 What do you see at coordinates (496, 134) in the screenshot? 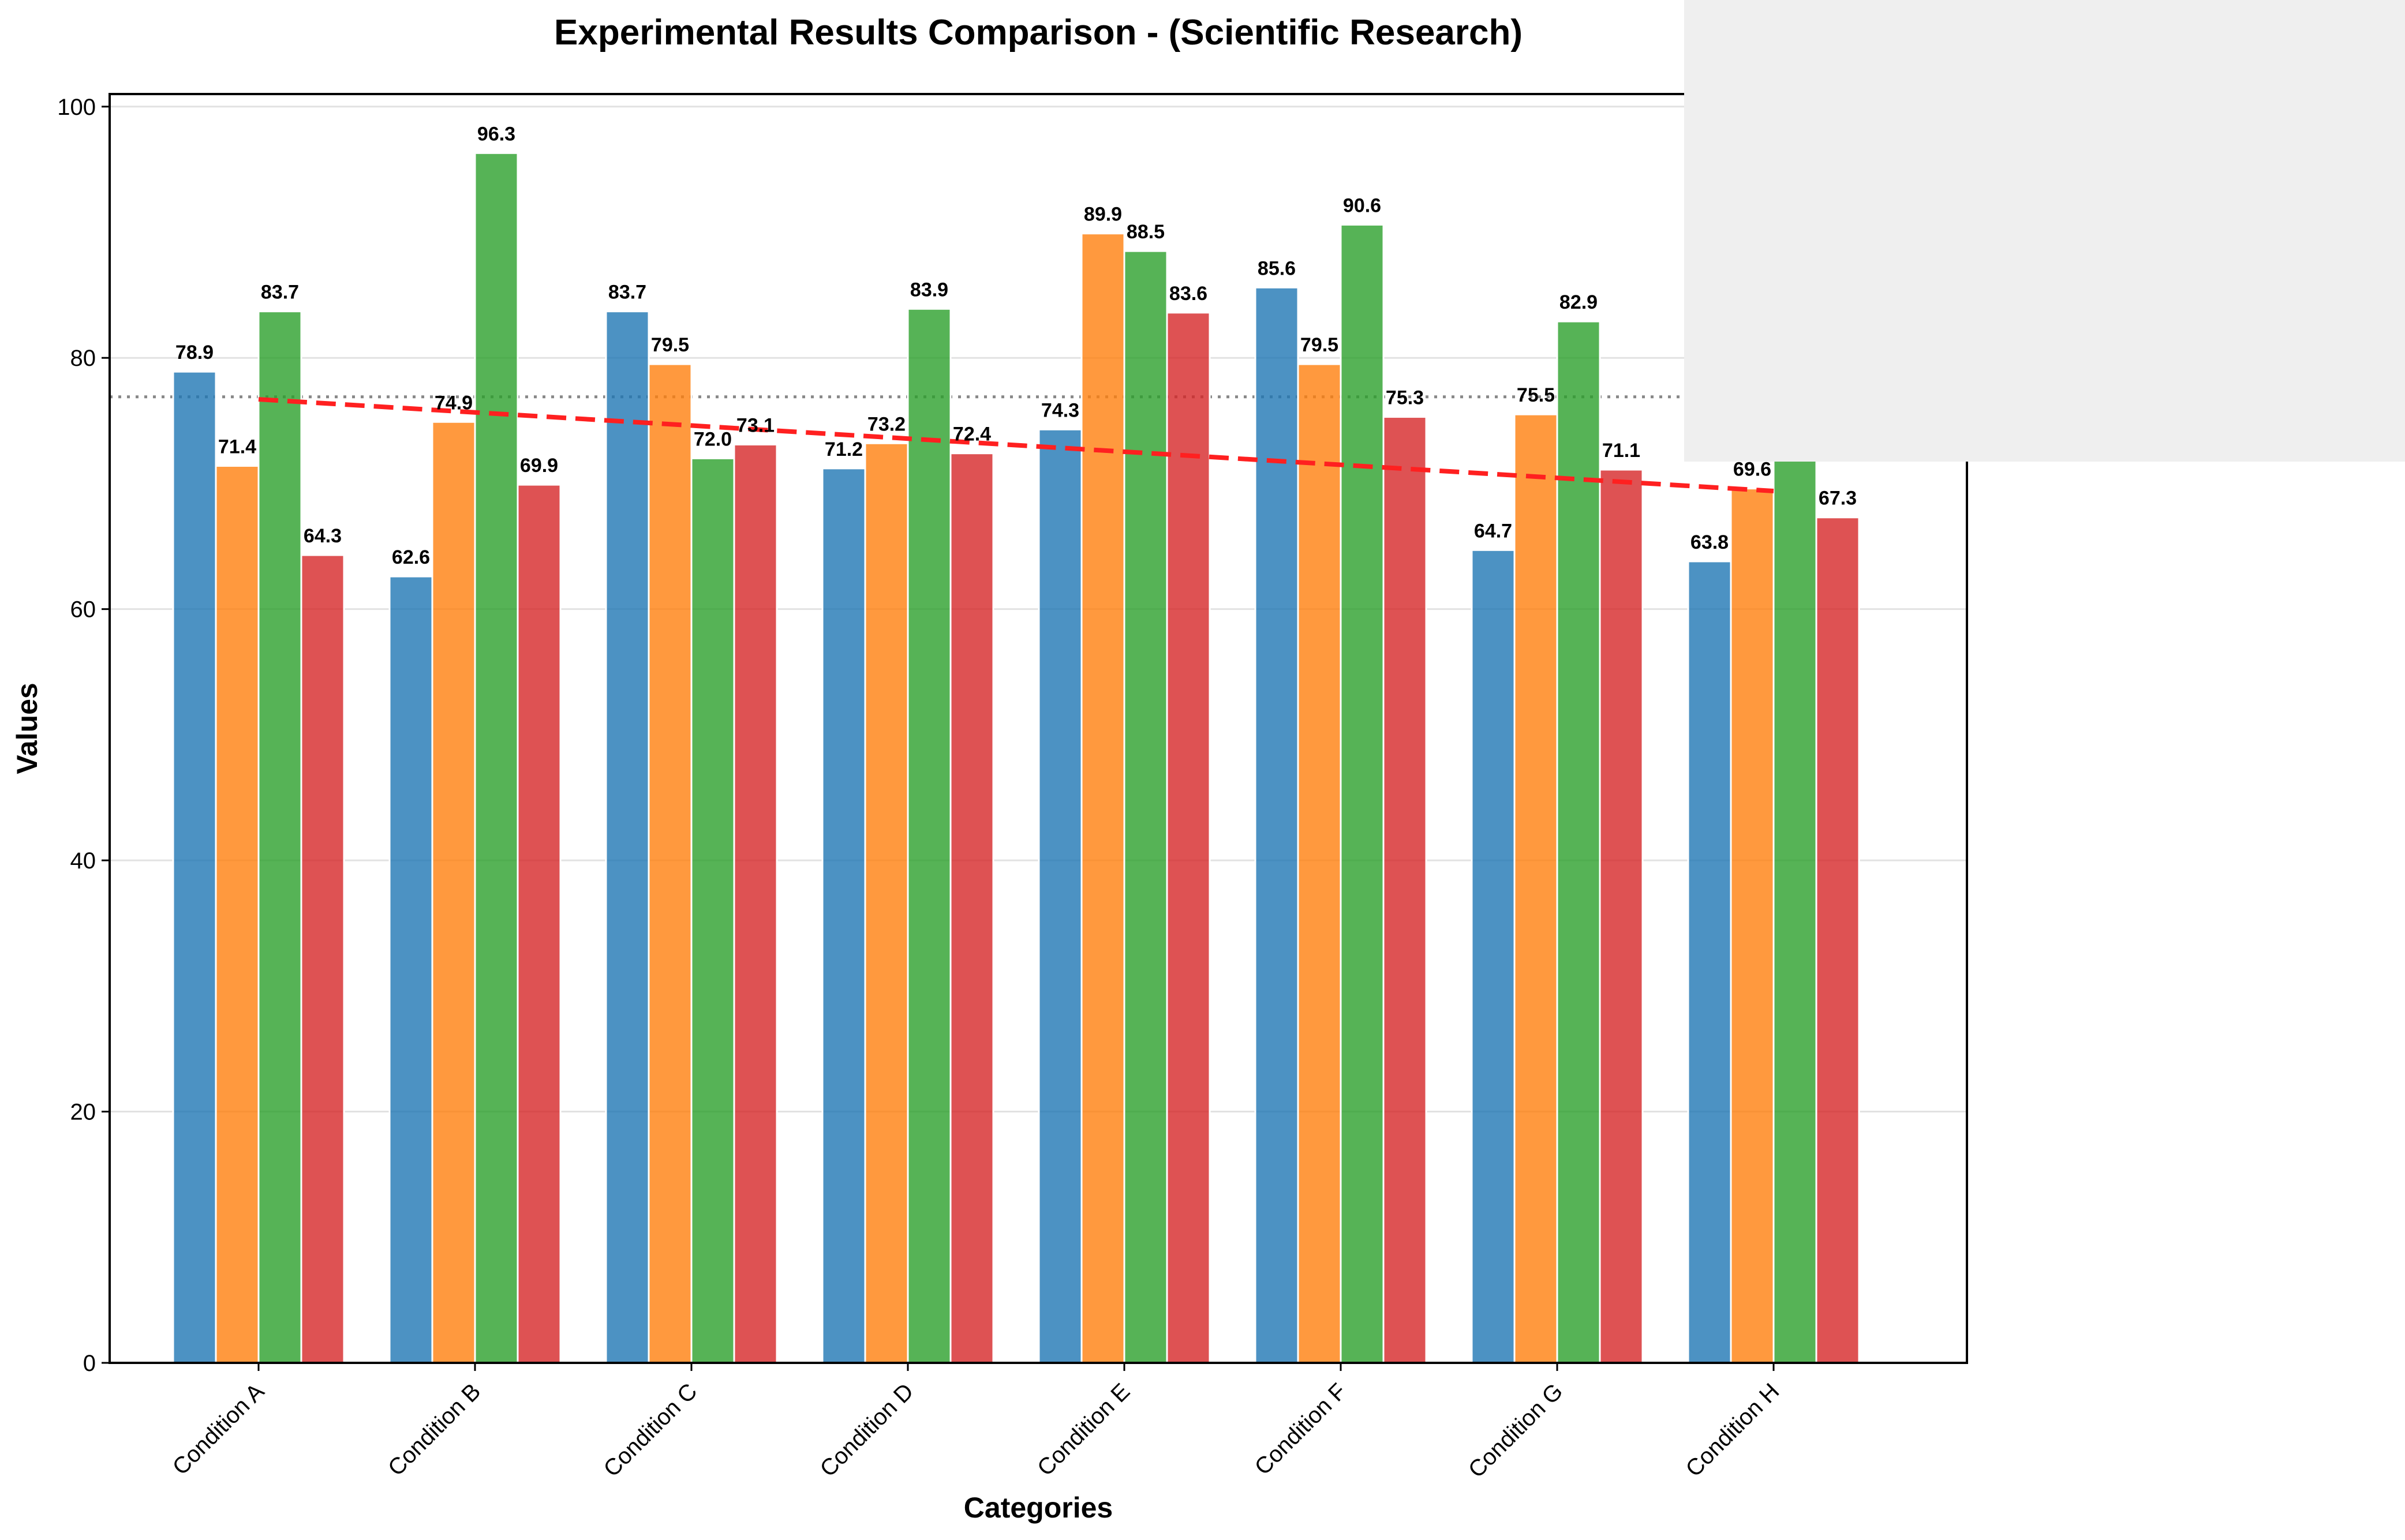
I see `data-label: 96.3` at bounding box center [496, 134].